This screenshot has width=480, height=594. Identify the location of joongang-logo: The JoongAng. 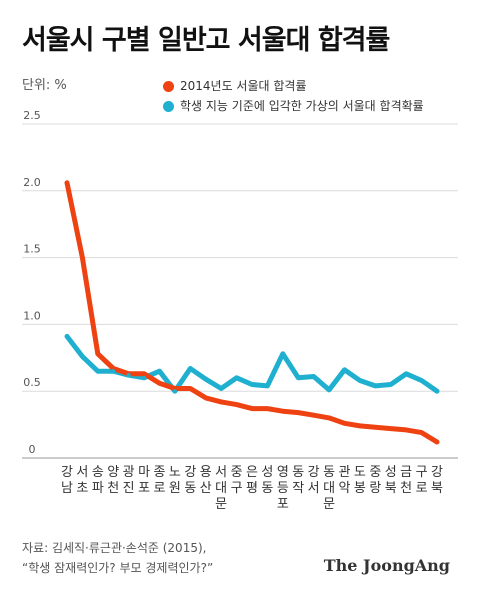
(386, 565).